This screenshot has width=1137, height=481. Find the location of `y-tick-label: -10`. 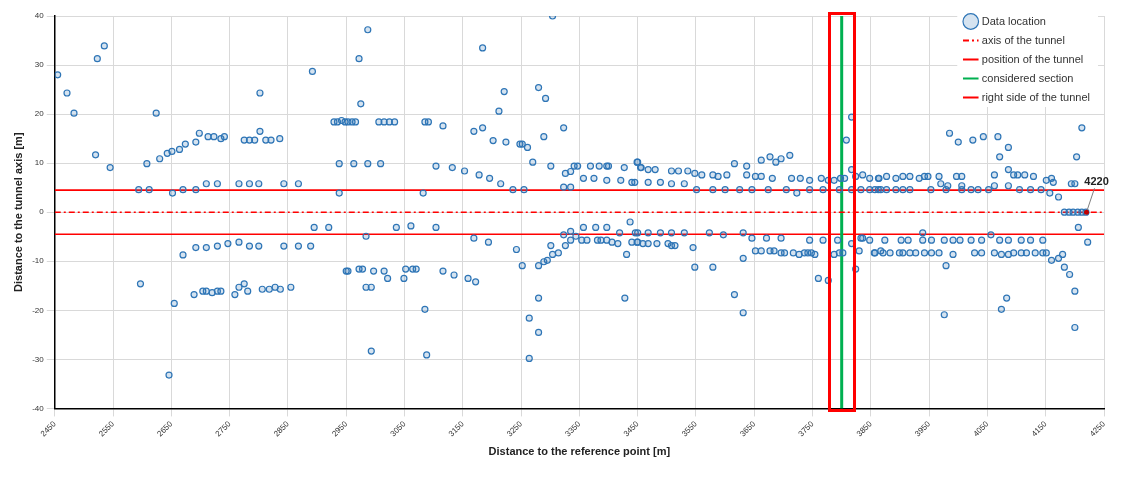

y-tick-label: -10 is located at coordinates (38, 261).